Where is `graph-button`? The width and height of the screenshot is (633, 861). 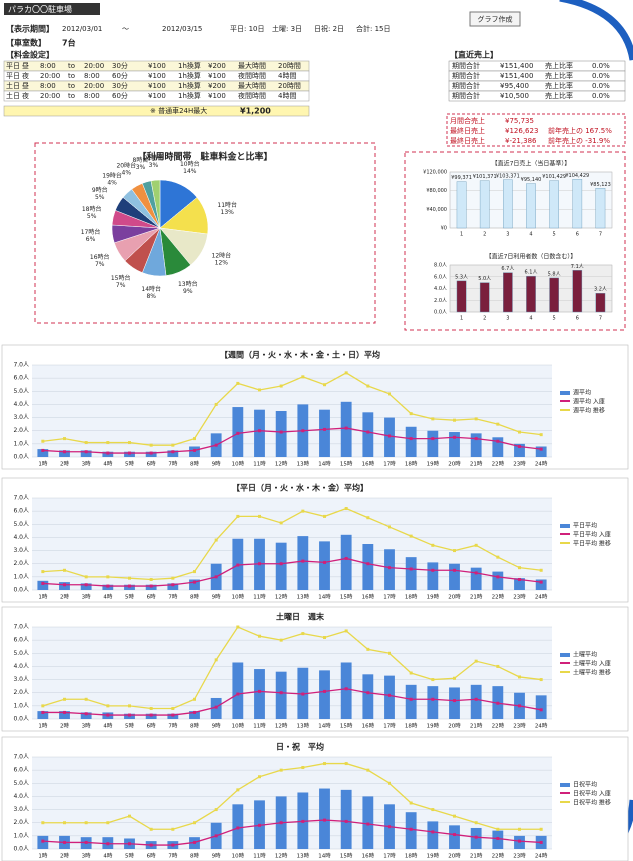 graph-button is located at coordinates (495, 19).